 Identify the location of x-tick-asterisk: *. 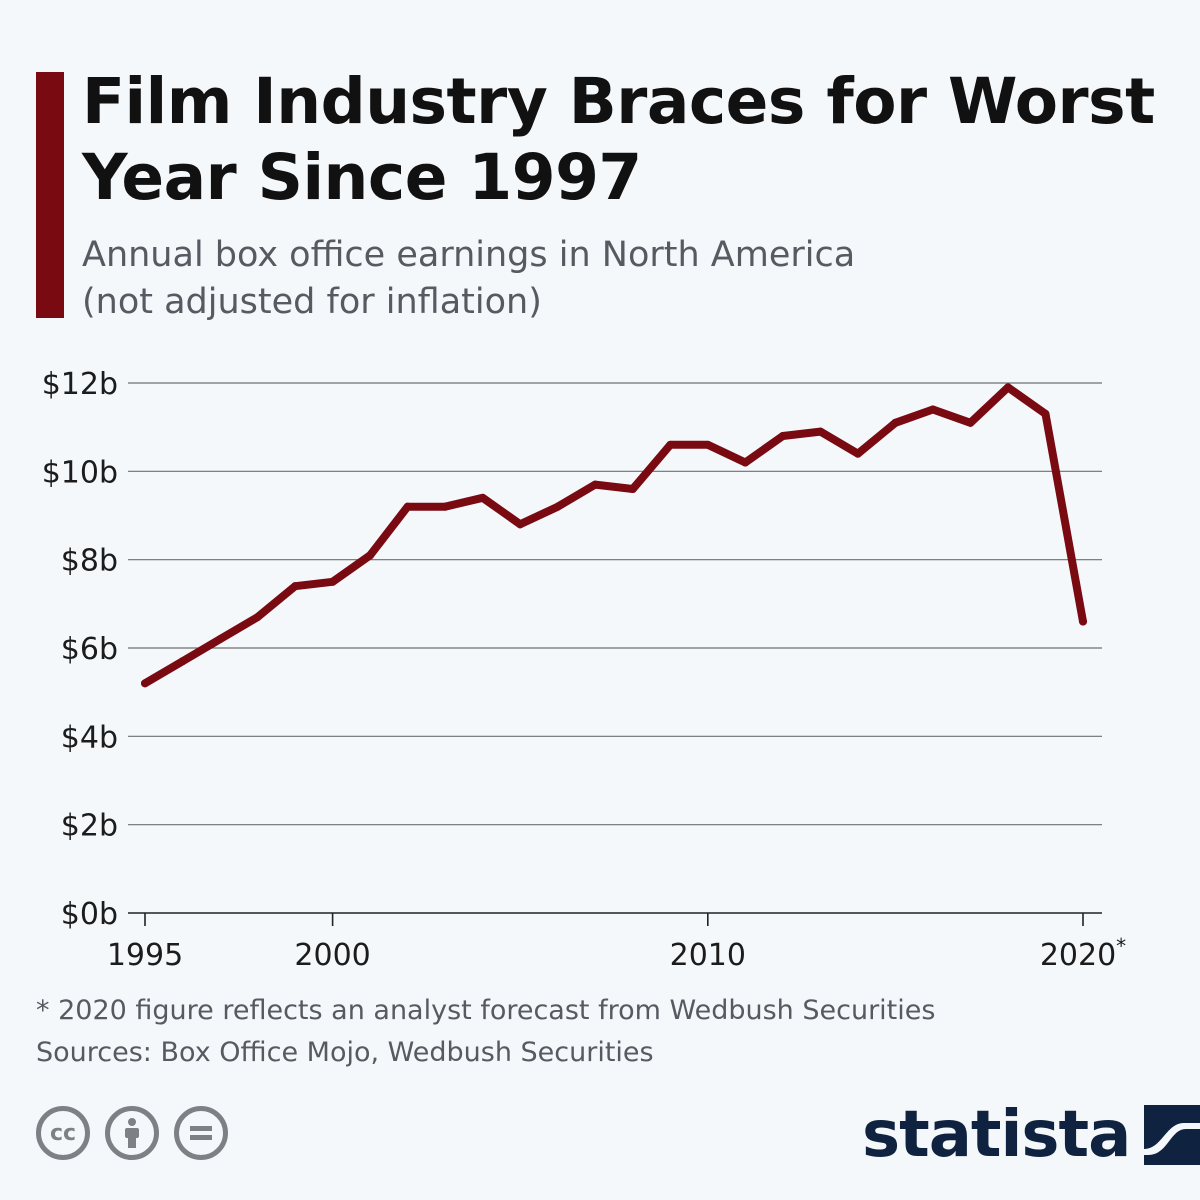
(1121, 946).